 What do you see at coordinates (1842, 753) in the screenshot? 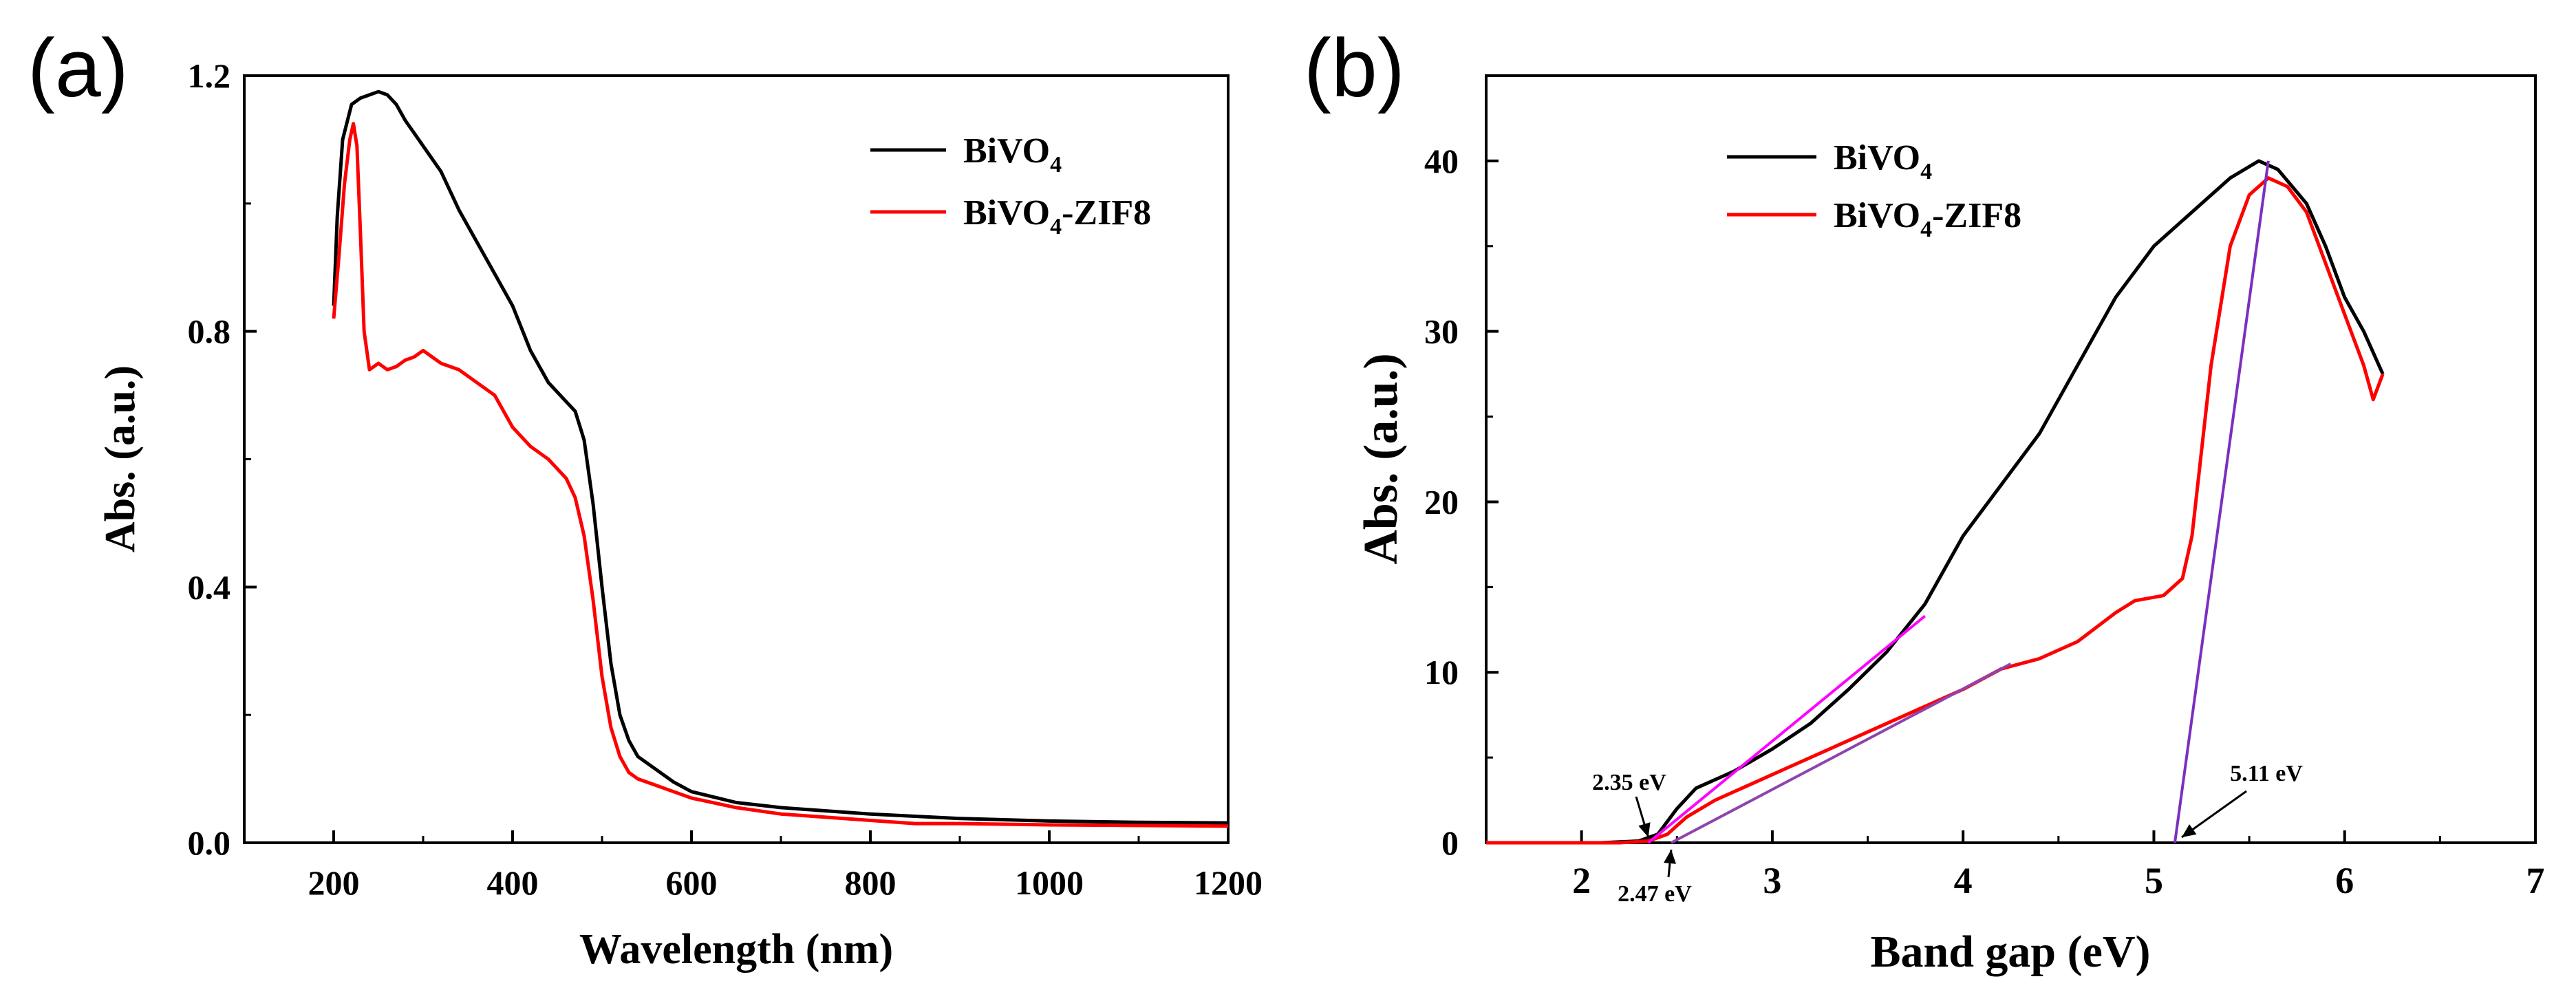
I see `panel-b-tangent-bivo4-zif8-low-line` at bounding box center [1842, 753].